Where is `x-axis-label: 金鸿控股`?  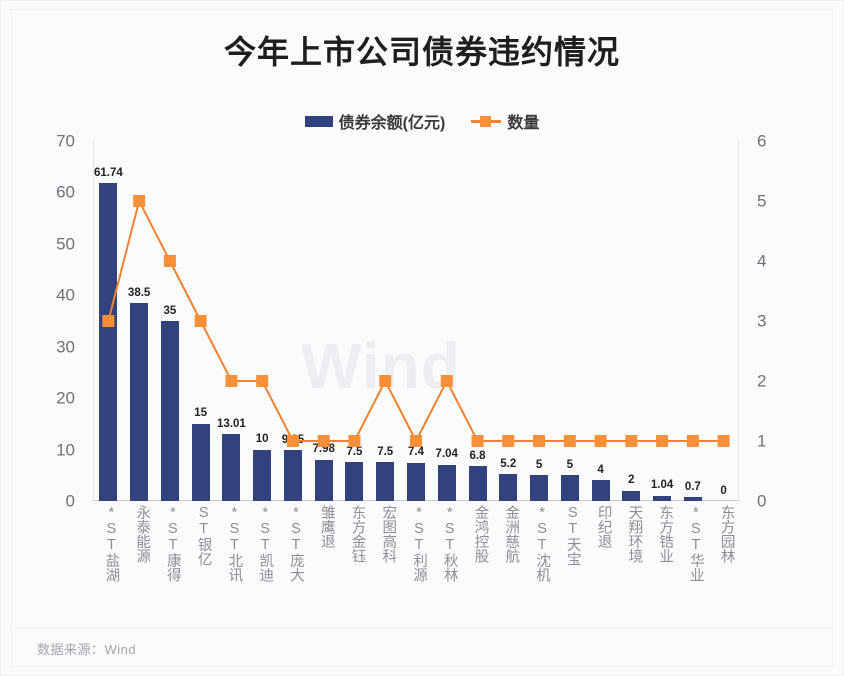 x-axis-label: 金鸿控股 is located at coordinates (480, 534).